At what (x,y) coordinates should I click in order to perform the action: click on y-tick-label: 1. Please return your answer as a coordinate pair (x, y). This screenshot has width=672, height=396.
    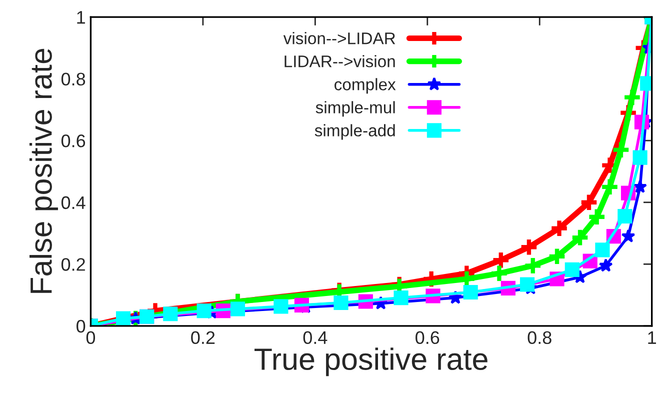
    Looking at the image, I should click on (81, 17).